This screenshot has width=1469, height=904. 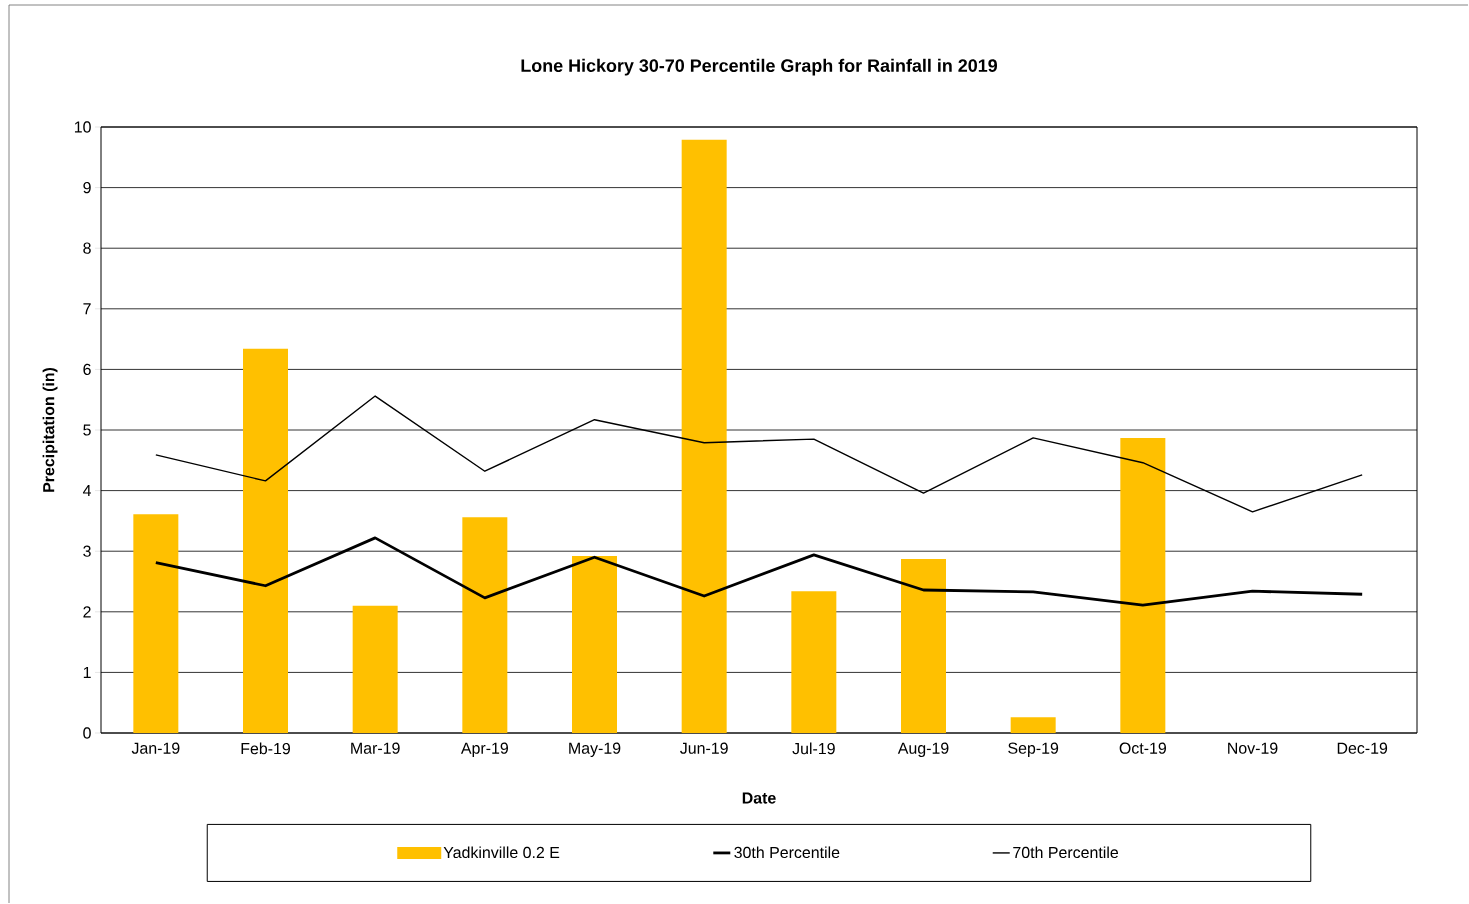 What do you see at coordinates (82, 127) in the screenshot?
I see `y-tick-label: 10` at bounding box center [82, 127].